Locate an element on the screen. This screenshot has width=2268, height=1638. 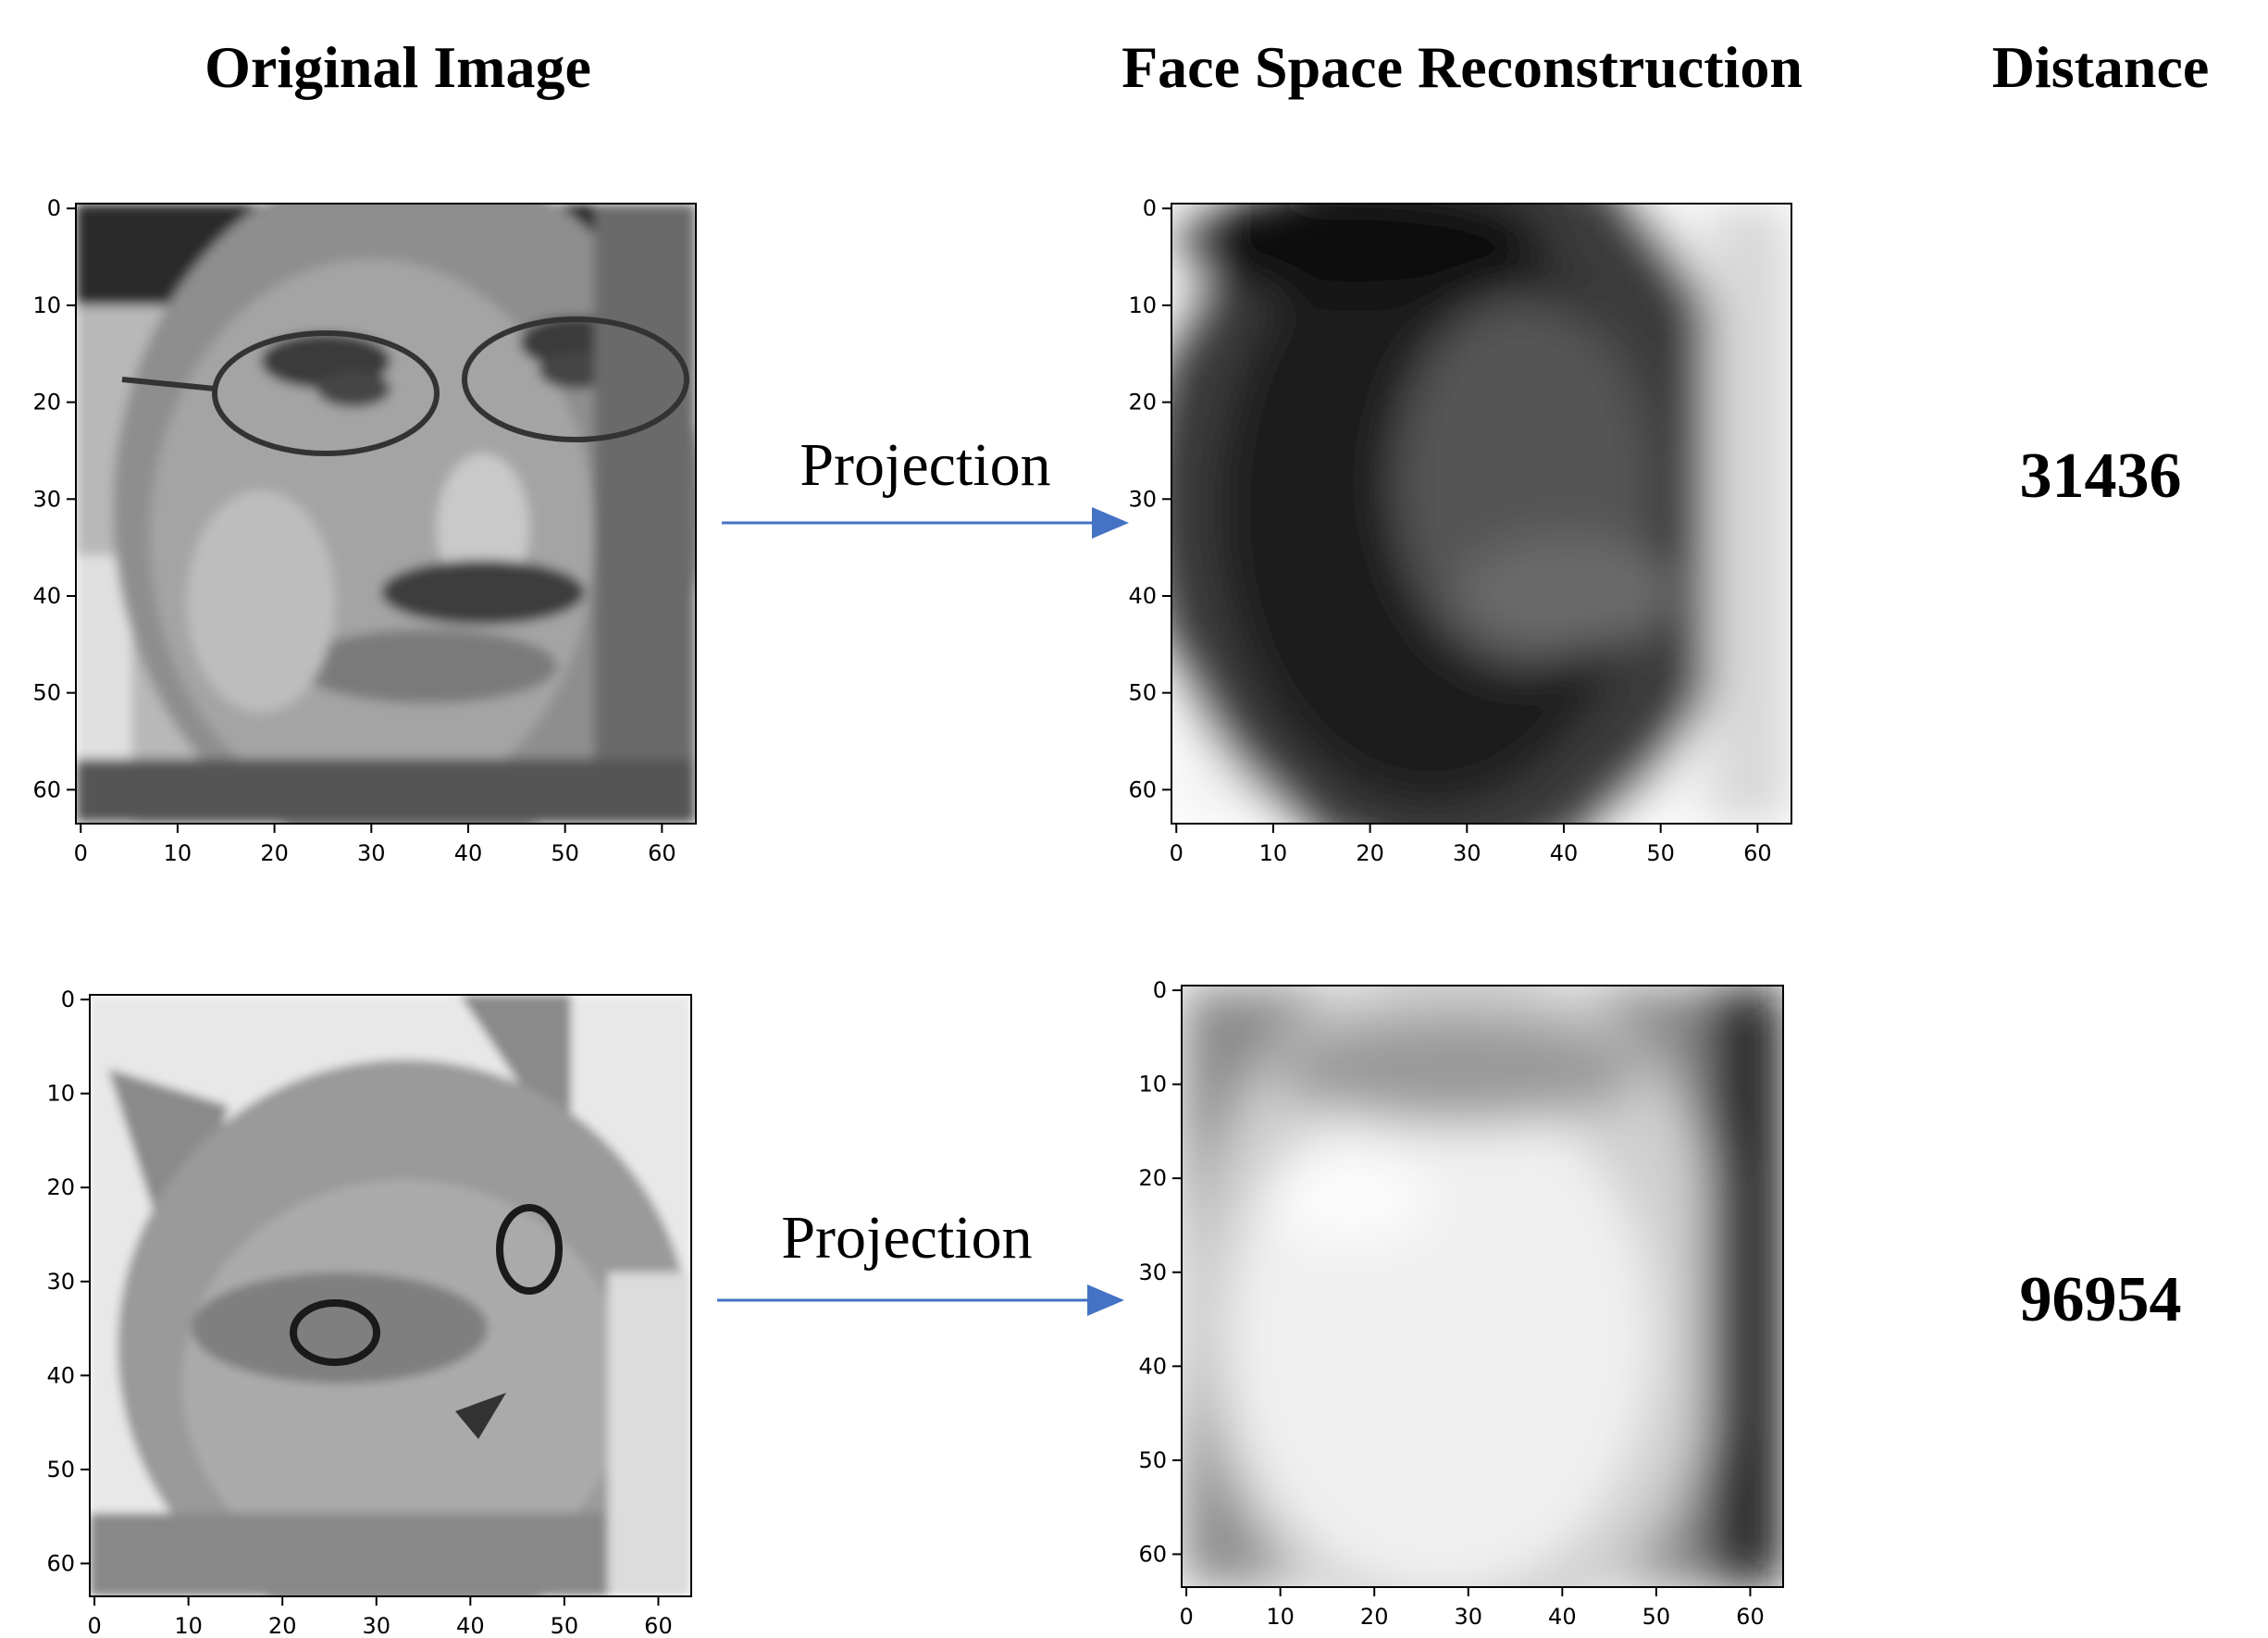
header-face-space-reconstruction: Face Space Reconstruction is located at coordinates (1462, 67).